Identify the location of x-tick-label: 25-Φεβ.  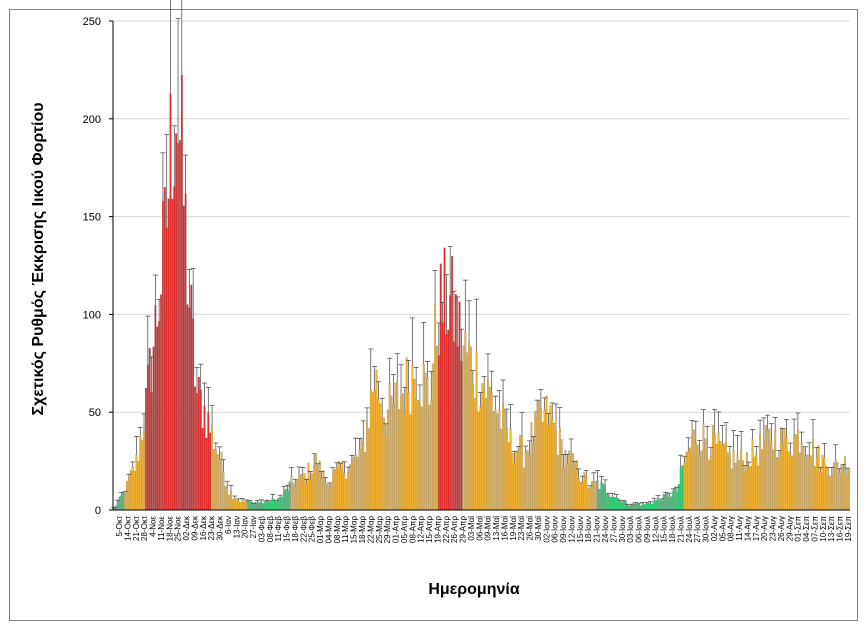
(312, 529).